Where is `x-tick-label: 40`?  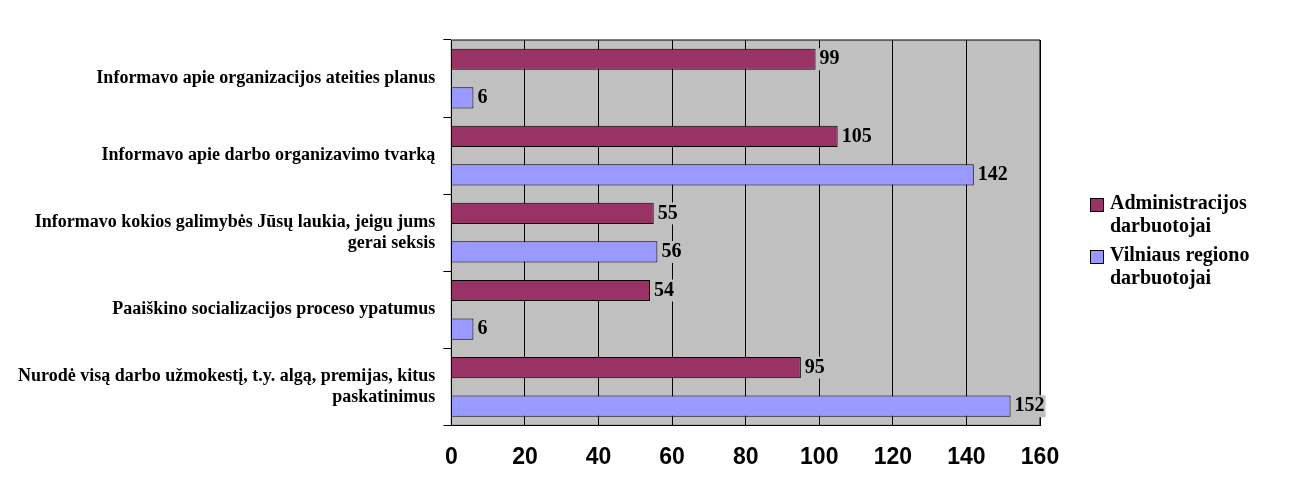 x-tick-label: 40 is located at coordinates (598, 455).